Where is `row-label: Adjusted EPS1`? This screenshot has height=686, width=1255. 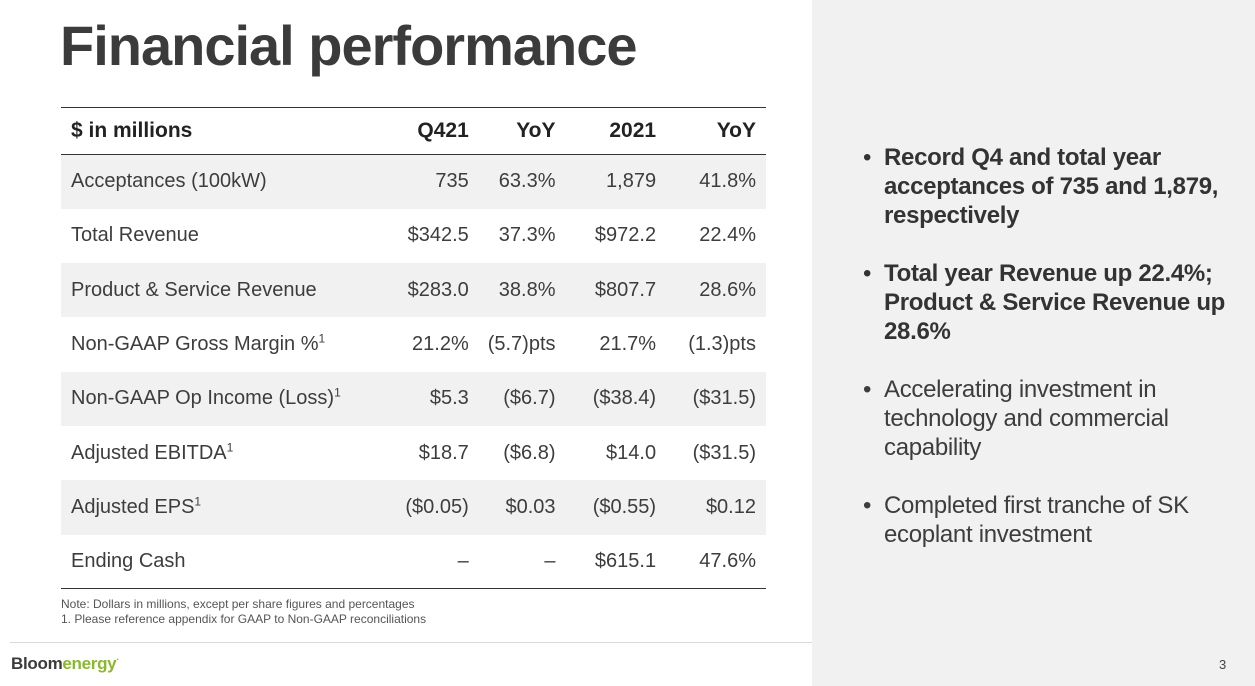
row-label: Adjusted EPS1 is located at coordinates (222, 507).